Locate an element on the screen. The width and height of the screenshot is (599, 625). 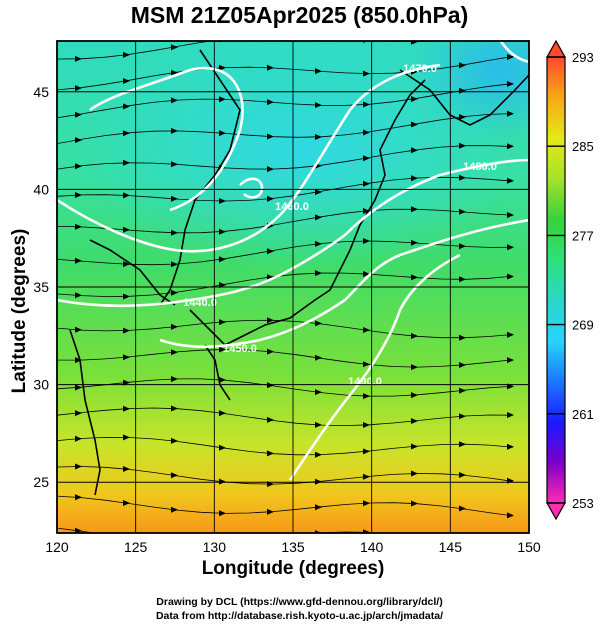
y-tick-label: 30 is located at coordinates (41, 385).